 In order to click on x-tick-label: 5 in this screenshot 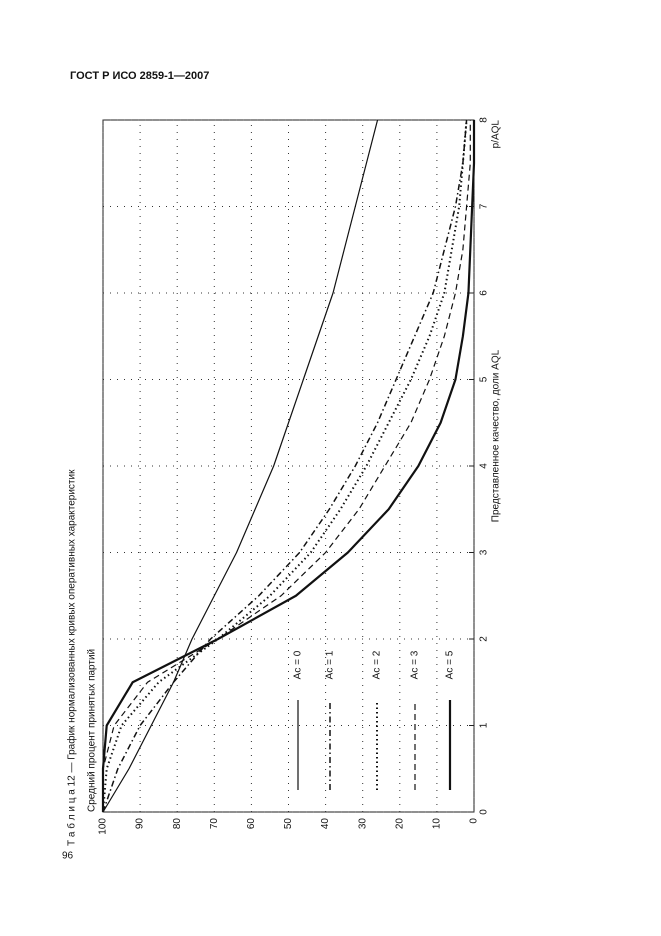, I will do `click(484, 379)`.